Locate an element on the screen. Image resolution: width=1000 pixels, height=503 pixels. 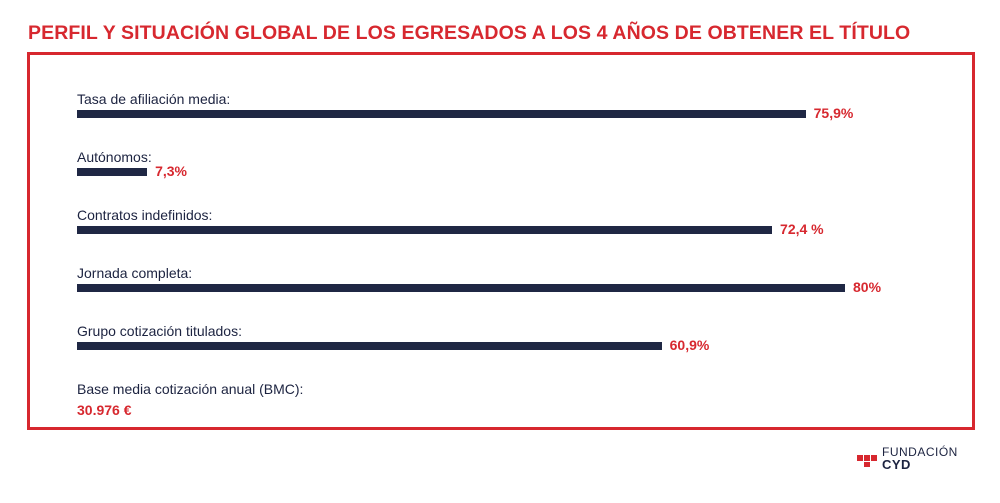
logo-line2: CYD is located at coordinates (896, 464).